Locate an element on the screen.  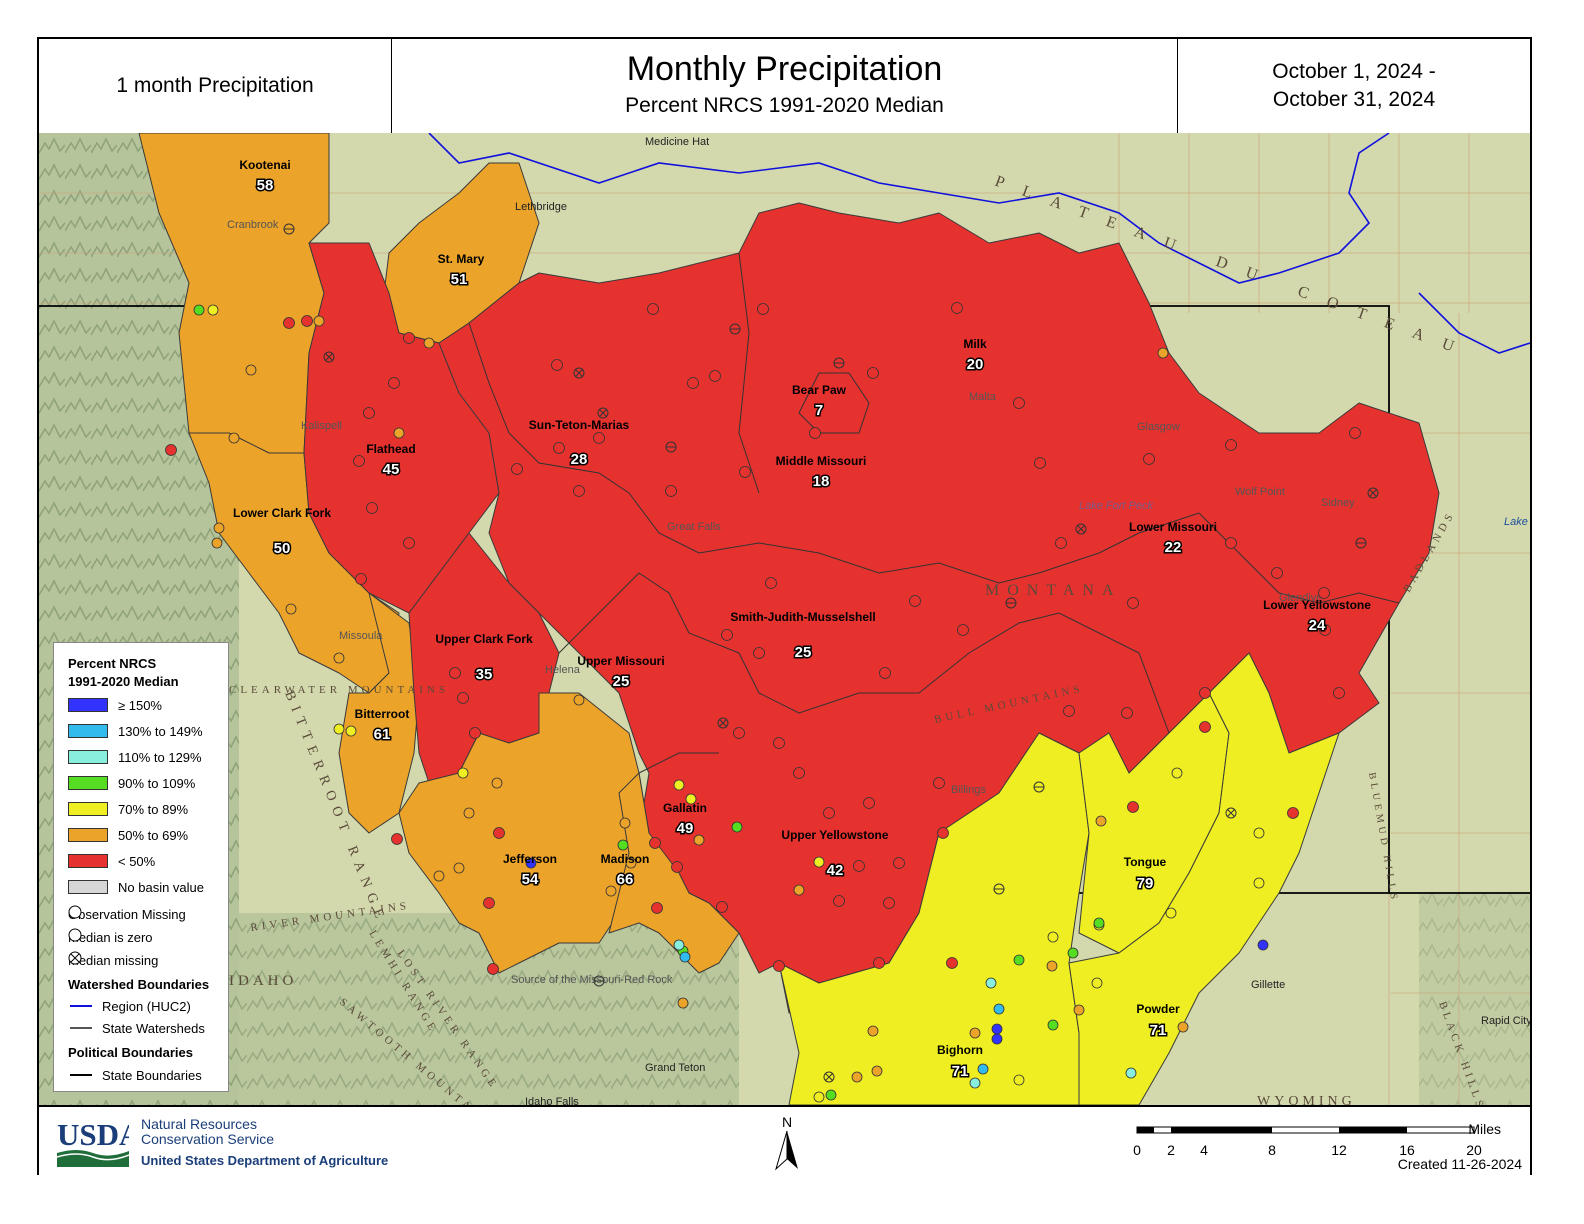
region-huc2-line is located at coordinates (979, 243).